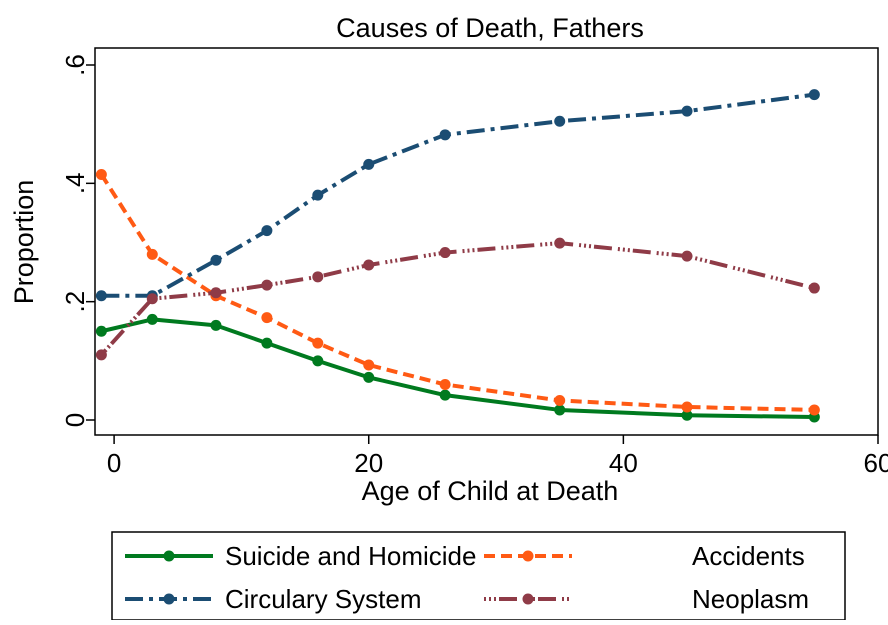  What do you see at coordinates (24, 242) in the screenshot?
I see `y-axis-label: Proportion` at bounding box center [24, 242].